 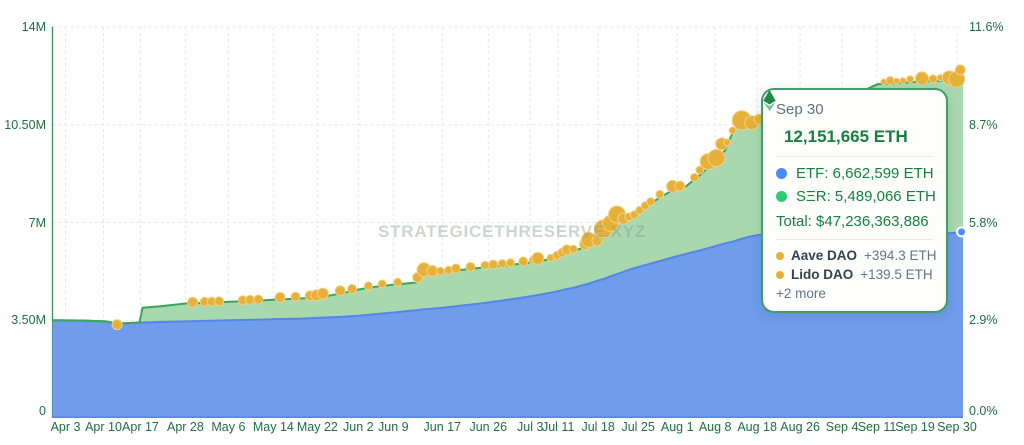 What do you see at coordinates (842, 427) in the screenshot?
I see `x-axis-tick: Sep 4` at bounding box center [842, 427].